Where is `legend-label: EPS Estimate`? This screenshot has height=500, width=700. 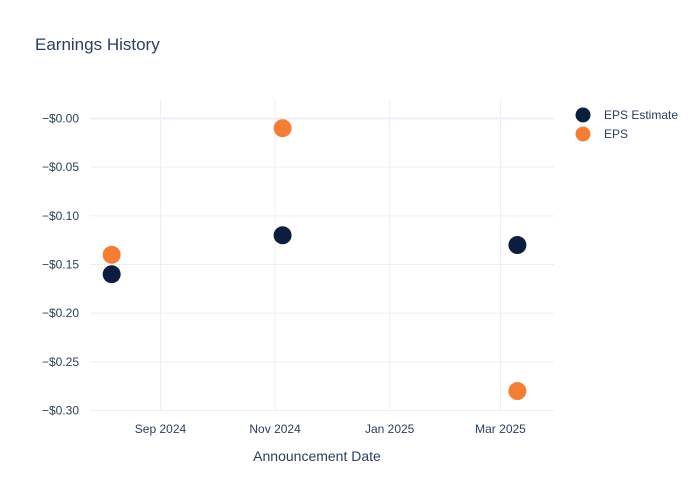 legend-label: EPS Estimate is located at coordinates (641, 115).